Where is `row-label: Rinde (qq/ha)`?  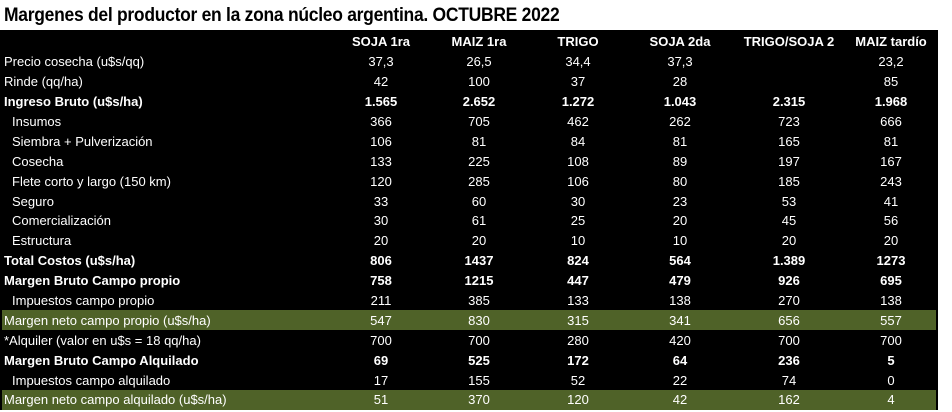
row-label: Rinde (qq/ha) is located at coordinates (43, 82).